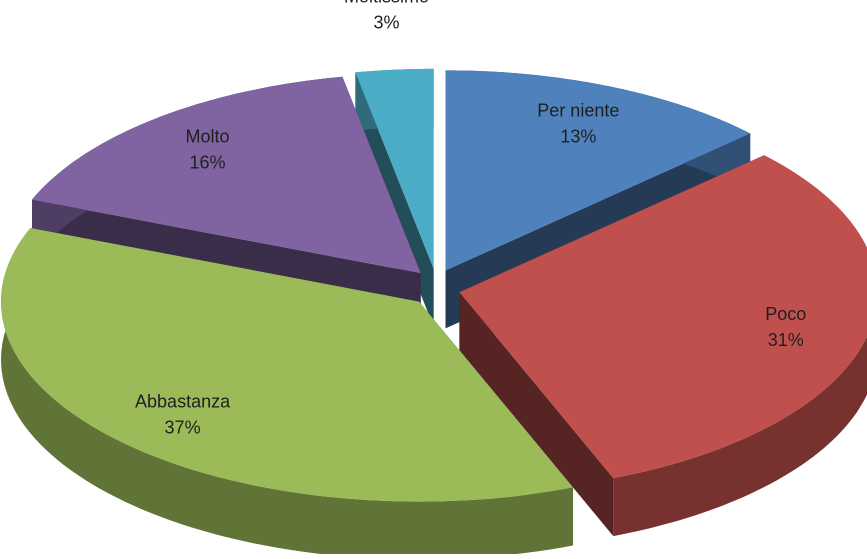 The width and height of the screenshot is (867, 559). Describe the element at coordinates (183, 401) in the screenshot. I see `slice-label: Abbastanza` at that location.